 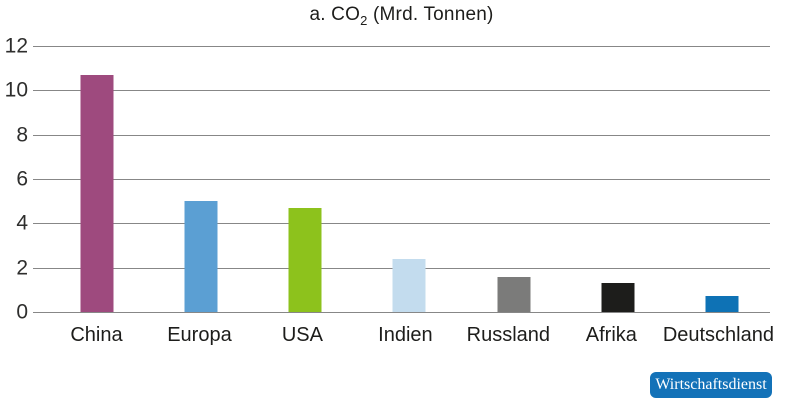 I want to click on bar-column-russland, so click(x=514, y=179).